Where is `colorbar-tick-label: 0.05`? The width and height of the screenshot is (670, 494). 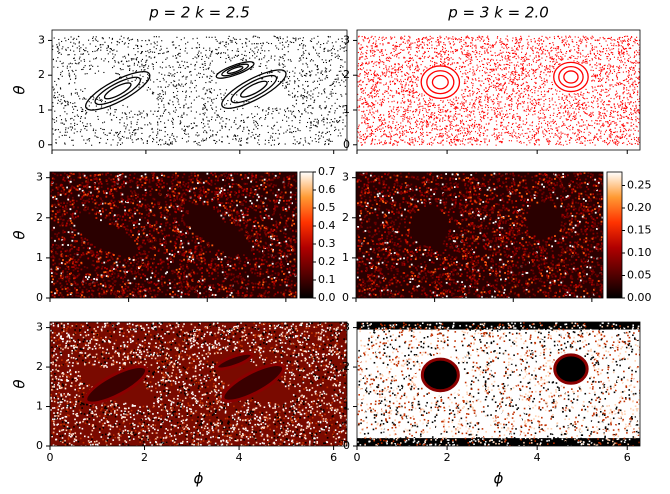 colorbar-tick-label: 0.05 is located at coordinates (639, 275).